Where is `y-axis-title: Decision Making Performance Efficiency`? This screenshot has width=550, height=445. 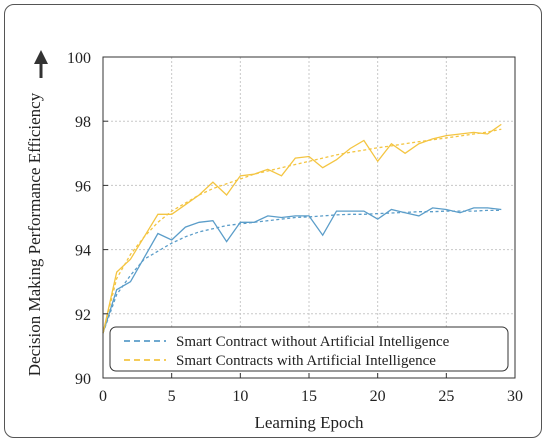
y-axis-title: Decision Making Performance Efficiency is located at coordinates (34, 234).